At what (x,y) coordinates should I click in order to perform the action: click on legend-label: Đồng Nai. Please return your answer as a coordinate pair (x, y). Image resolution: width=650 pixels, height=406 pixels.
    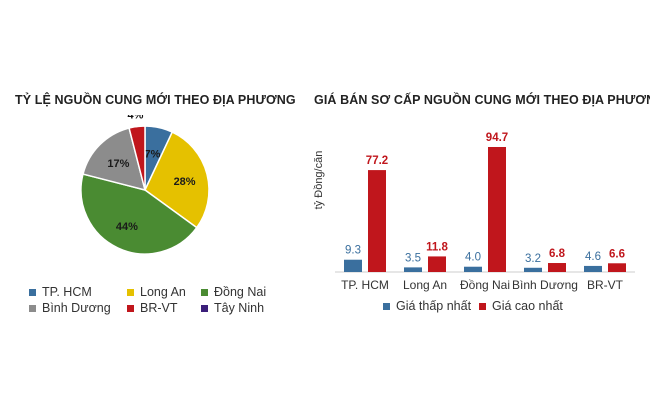
    Looking at the image, I should click on (240, 292).